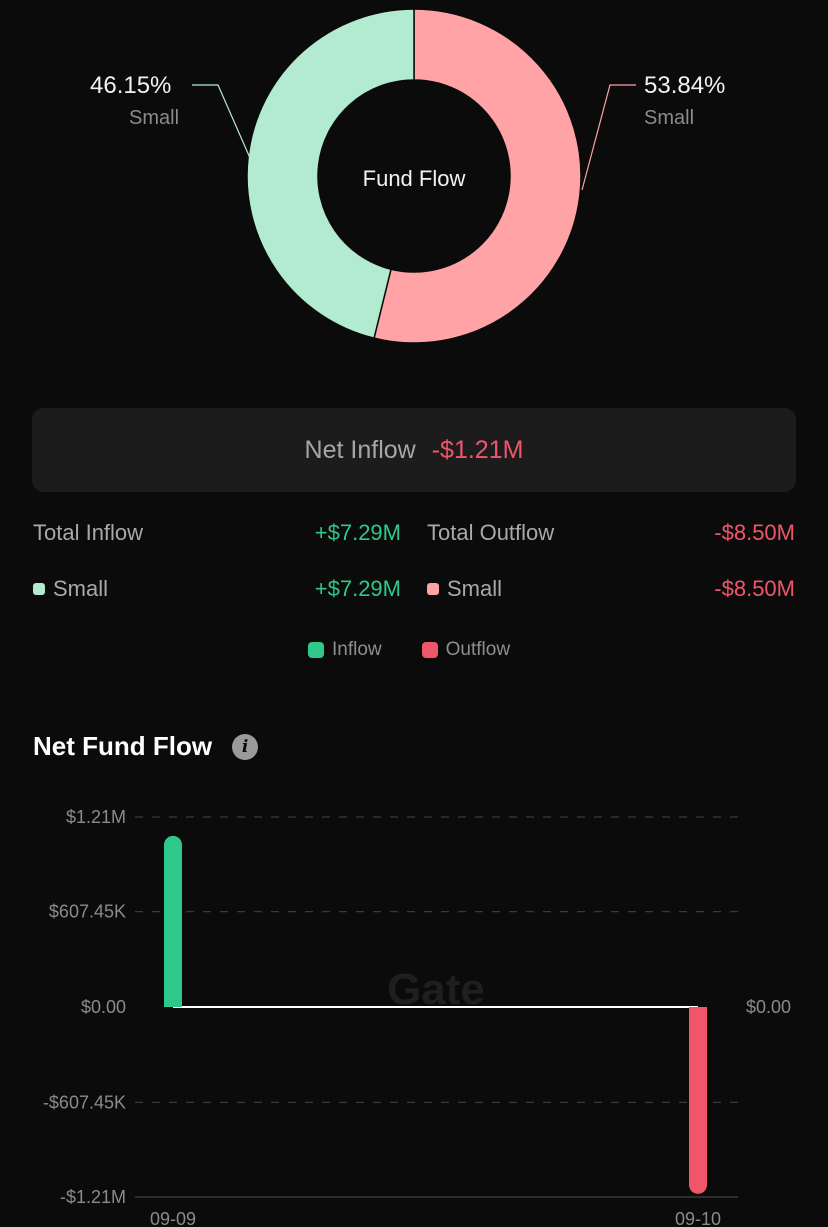 Image resolution: width=828 pixels, height=1227 pixels. What do you see at coordinates (84, 1102) in the screenshot?
I see `y-tick-label: -$607.45K` at bounding box center [84, 1102].